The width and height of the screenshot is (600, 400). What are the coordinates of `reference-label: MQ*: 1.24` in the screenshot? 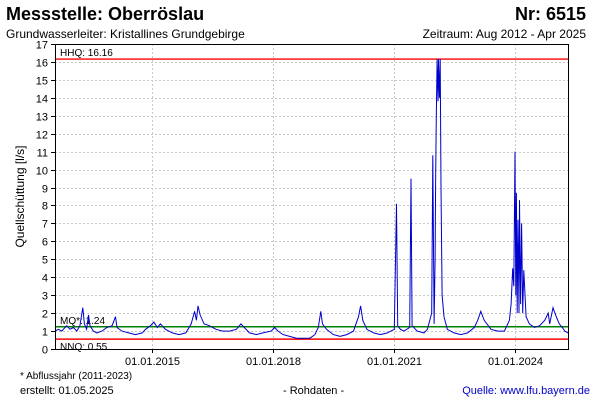 It's located at (82, 321).